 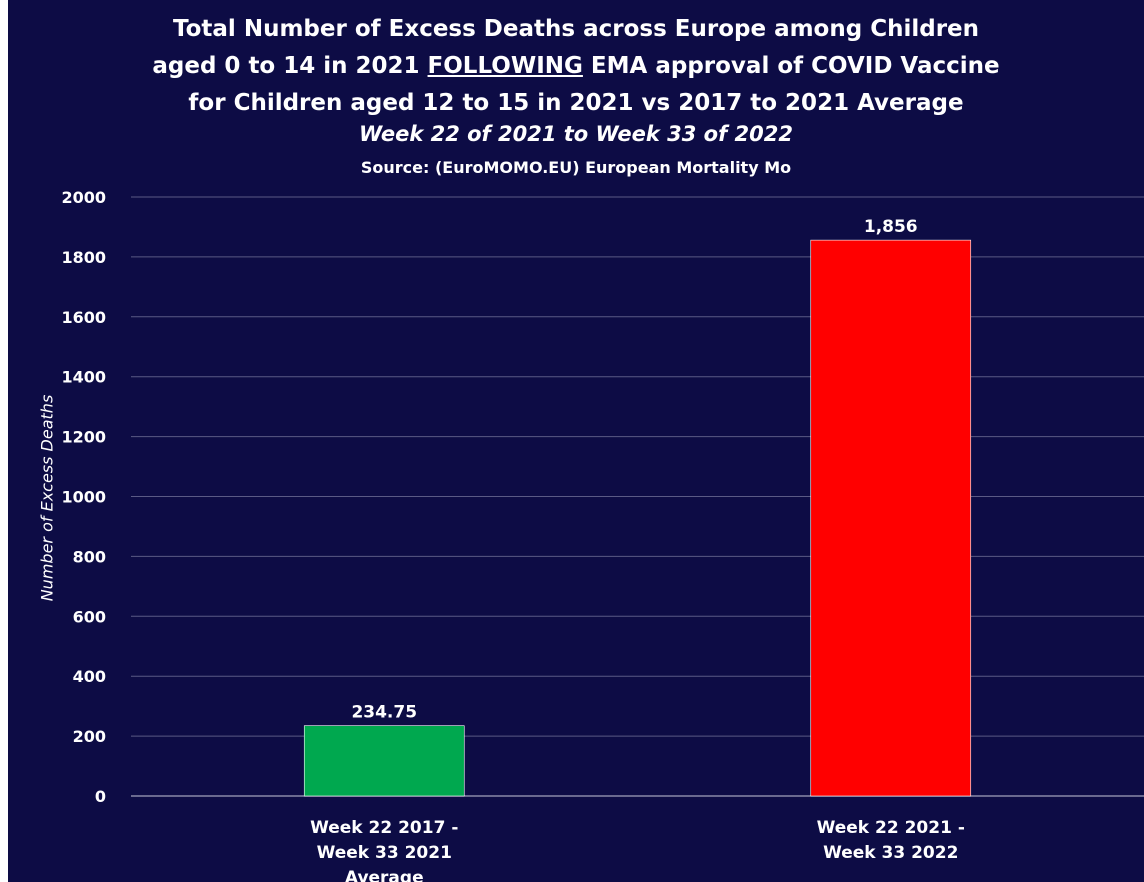 What do you see at coordinates (83, 377) in the screenshot?
I see `y-tick-label-7: 1400` at bounding box center [83, 377].